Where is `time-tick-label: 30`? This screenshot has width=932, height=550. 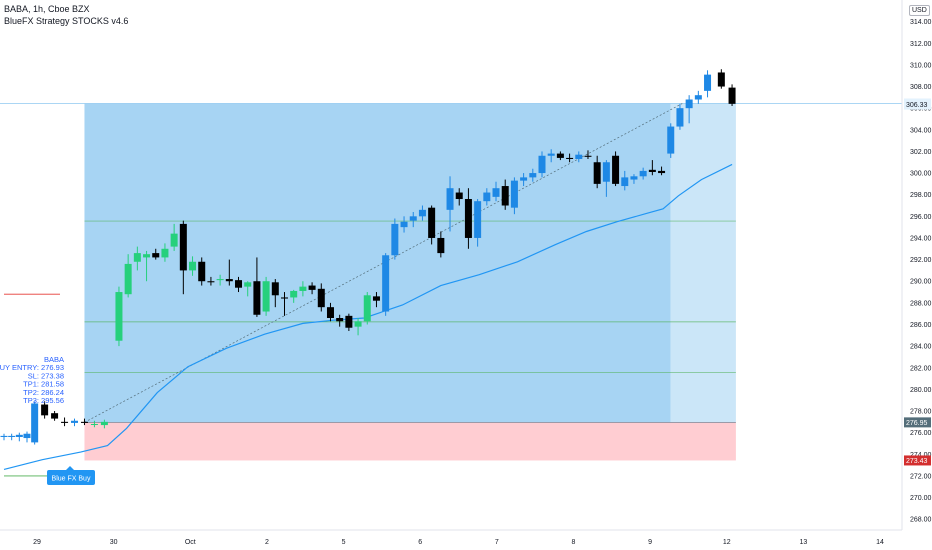
time-tick-label: 30 is located at coordinates (114, 542).